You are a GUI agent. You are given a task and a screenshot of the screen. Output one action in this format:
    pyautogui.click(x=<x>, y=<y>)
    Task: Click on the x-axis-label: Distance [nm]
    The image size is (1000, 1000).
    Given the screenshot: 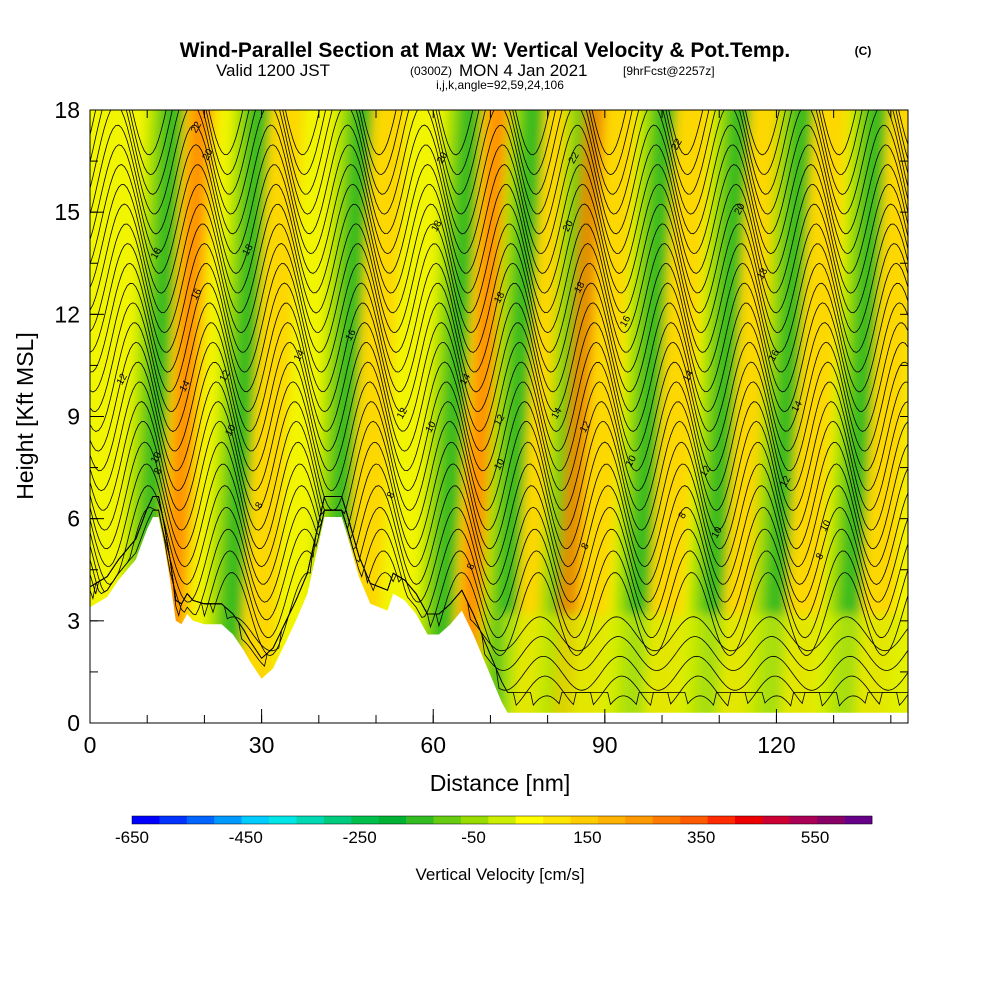 What is the action you would take?
    pyautogui.click(x=500, y=783)
    